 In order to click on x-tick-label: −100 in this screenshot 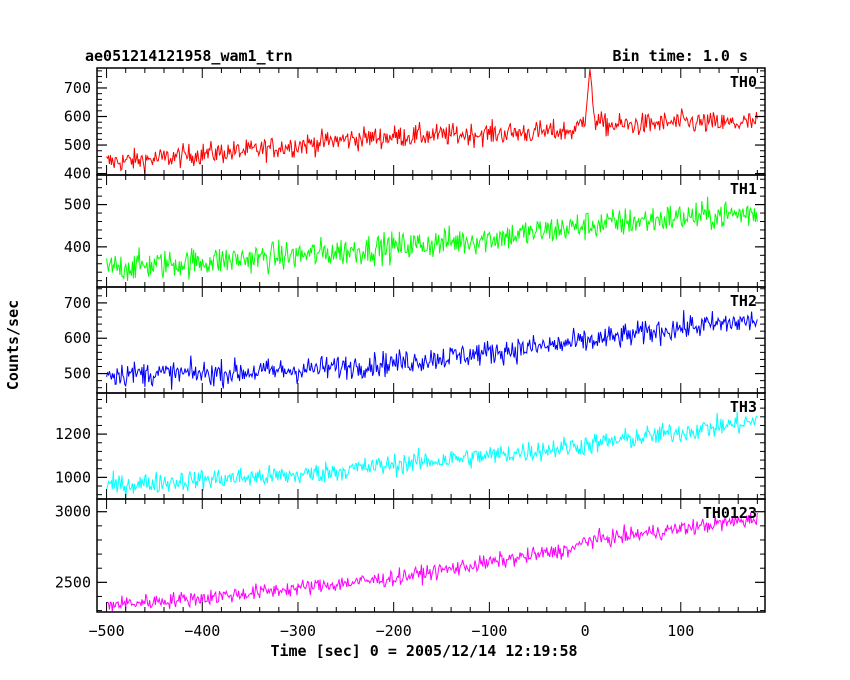, I will do `click(489, 631)`.